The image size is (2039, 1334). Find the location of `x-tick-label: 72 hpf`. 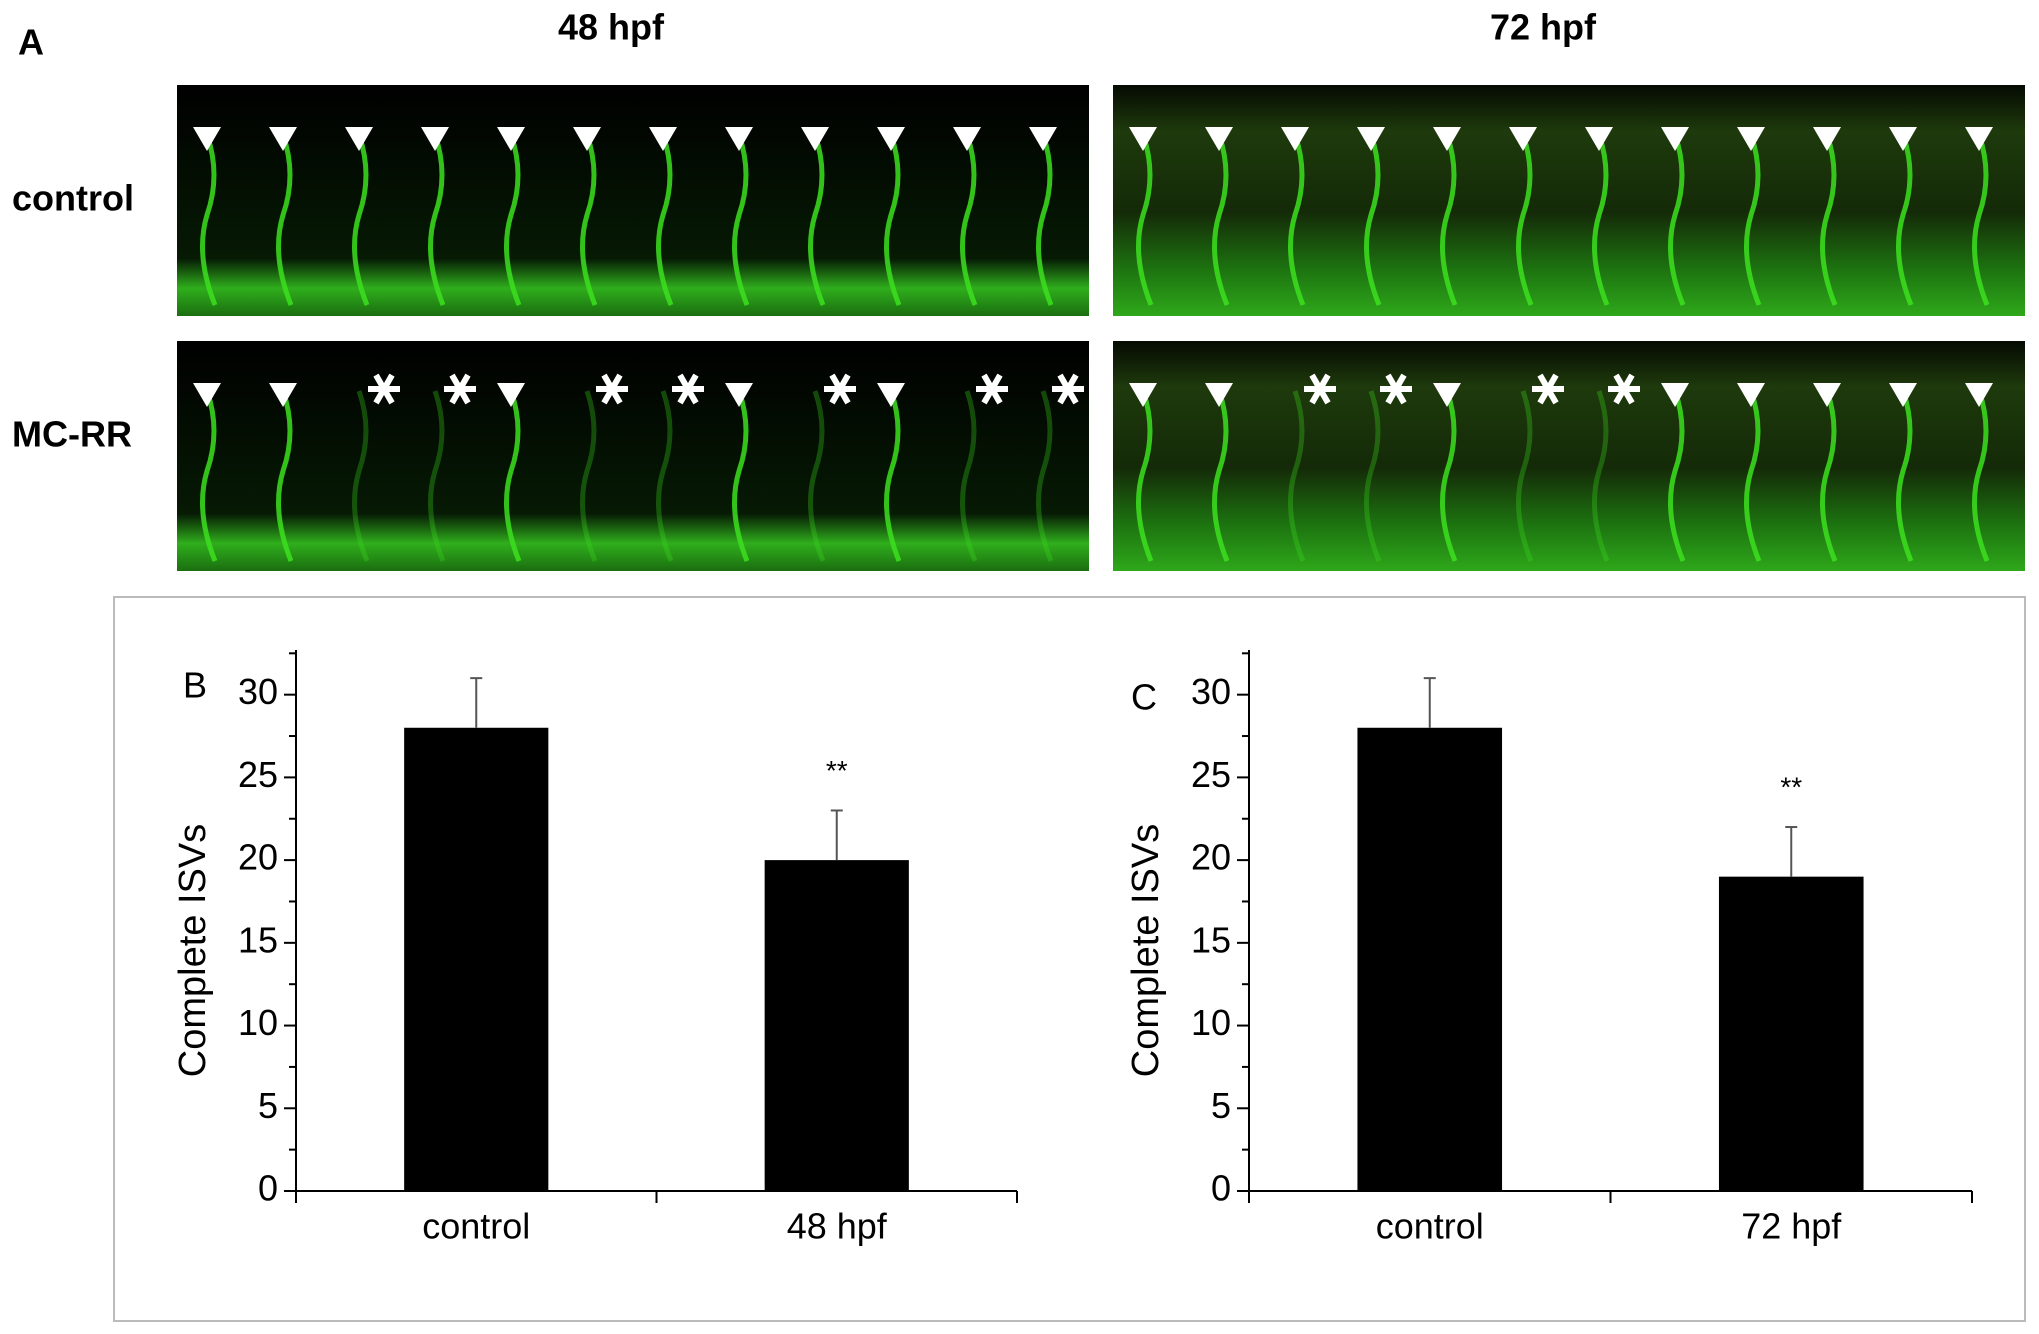

x-tick-label: 72 hpf is located at coordinates (1791, 1226).